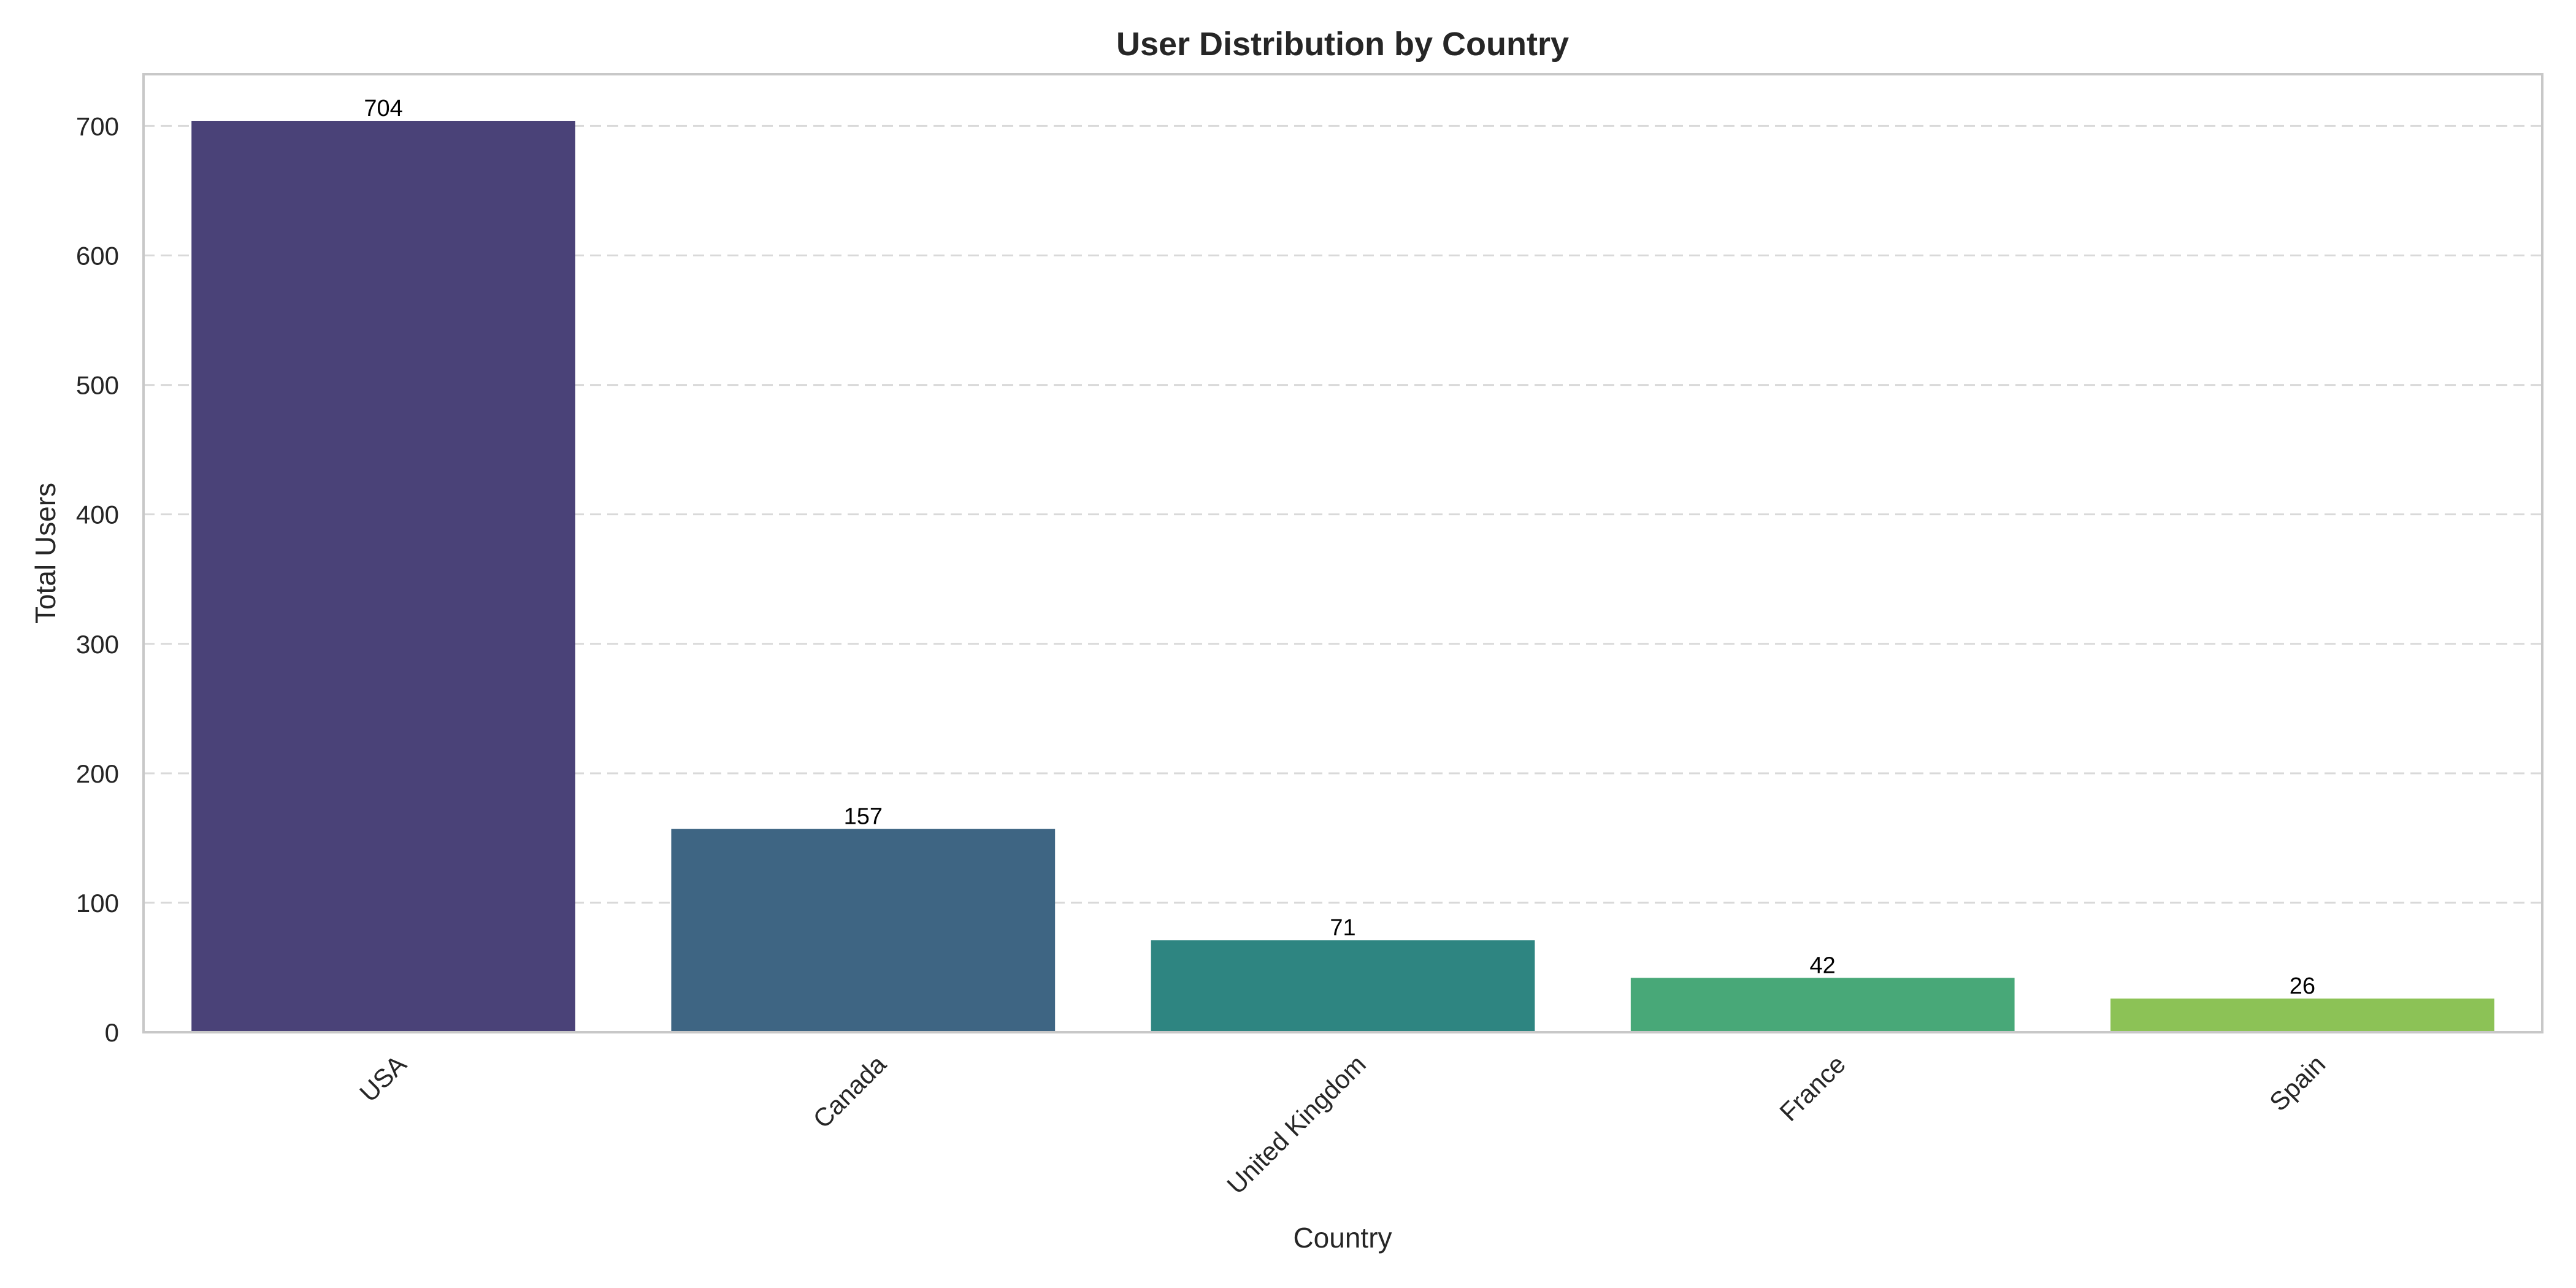  What do you see at coordinates (112, 1032) in the screenshot?
I see `y-tick-label: 0` at bounding box center [112, 1032].